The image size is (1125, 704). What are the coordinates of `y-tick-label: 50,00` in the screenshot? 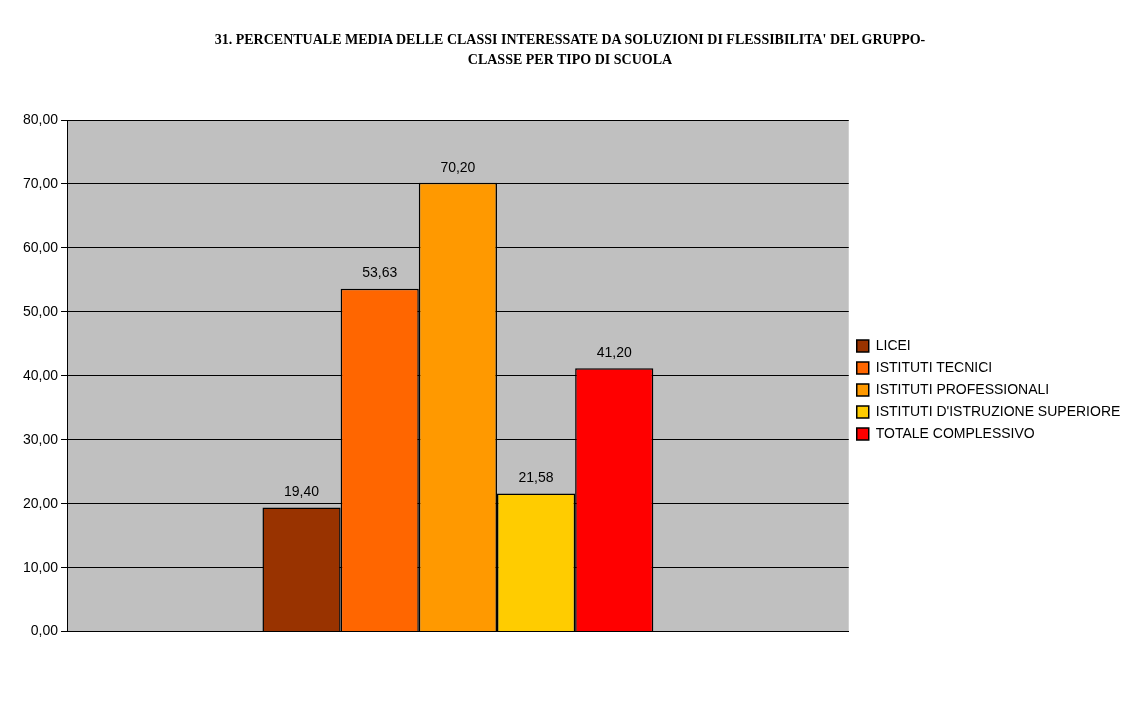 It's located at (40, 310).